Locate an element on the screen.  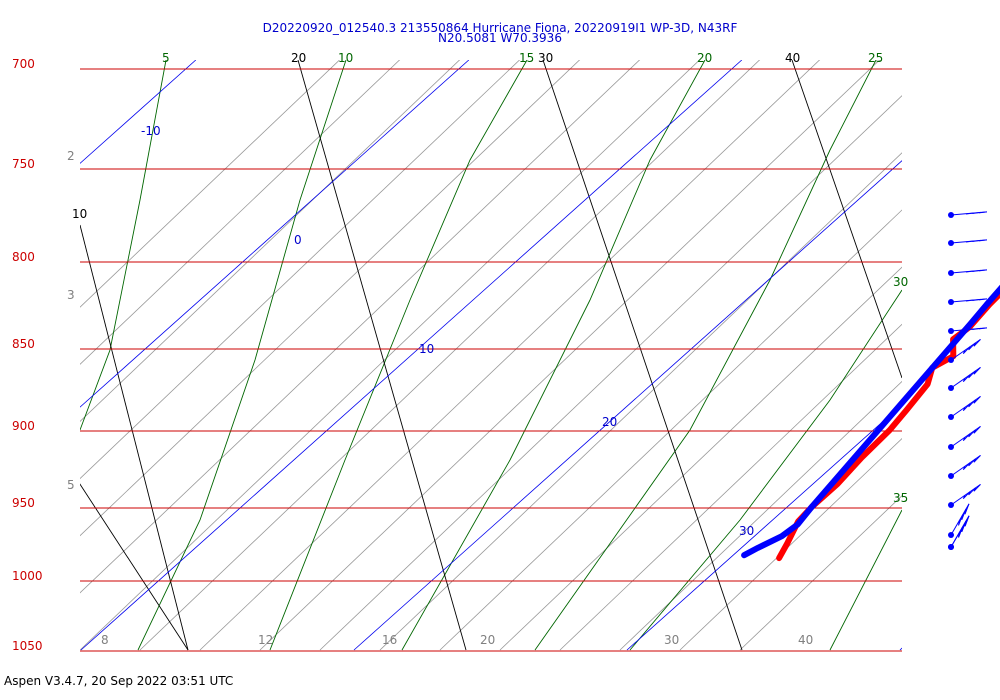
pressure-label: 750 is located at coordinates (23, 164).